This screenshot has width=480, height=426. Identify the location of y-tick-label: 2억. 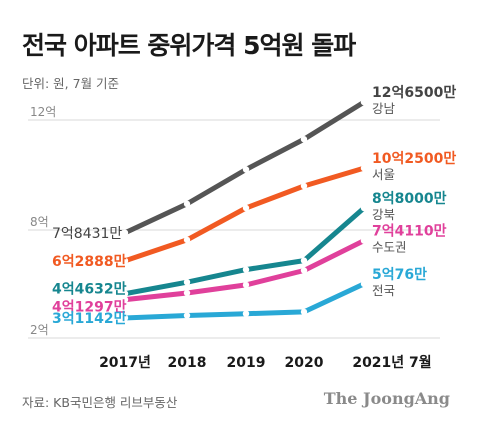
(39, 330).